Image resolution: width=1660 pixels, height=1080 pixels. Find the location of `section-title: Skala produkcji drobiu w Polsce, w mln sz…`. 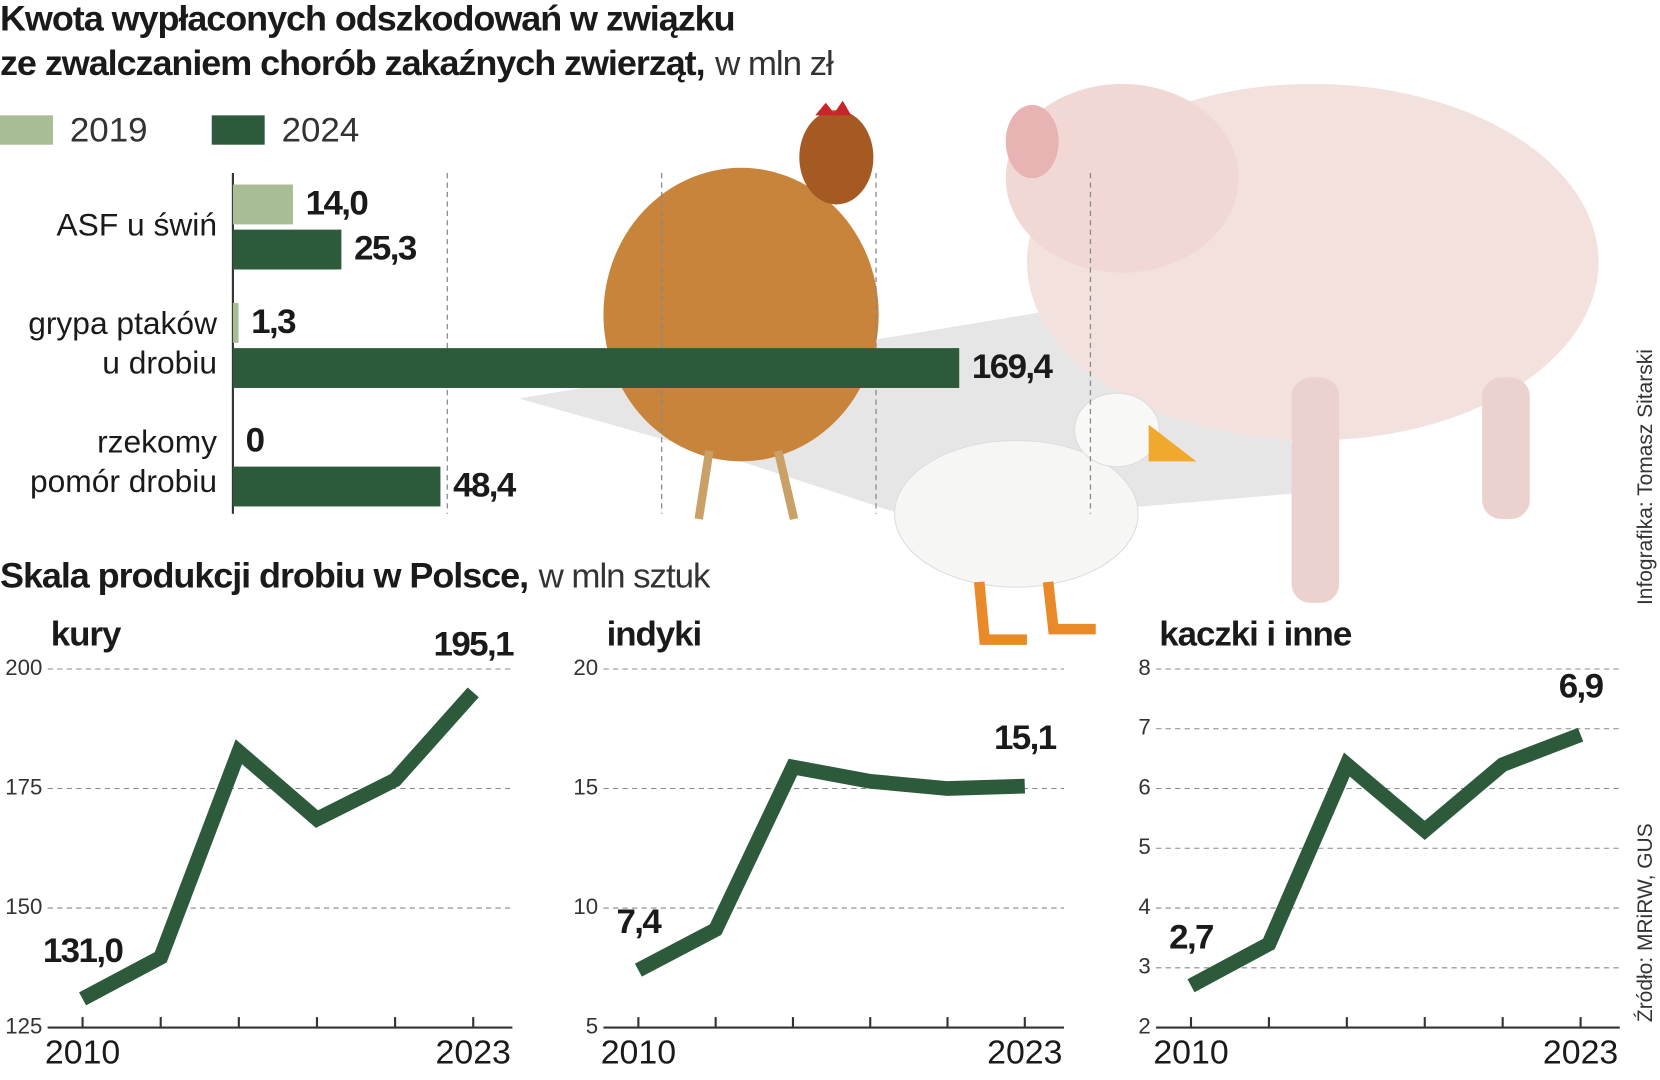

section-title: Skala produkcji drobiu w Polsce, w mln sz… is located at coordinates (355, 576).